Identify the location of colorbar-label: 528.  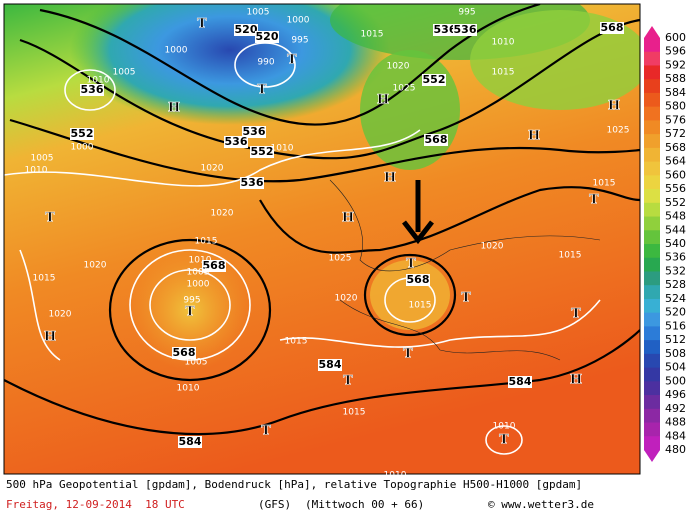
(675, 284).